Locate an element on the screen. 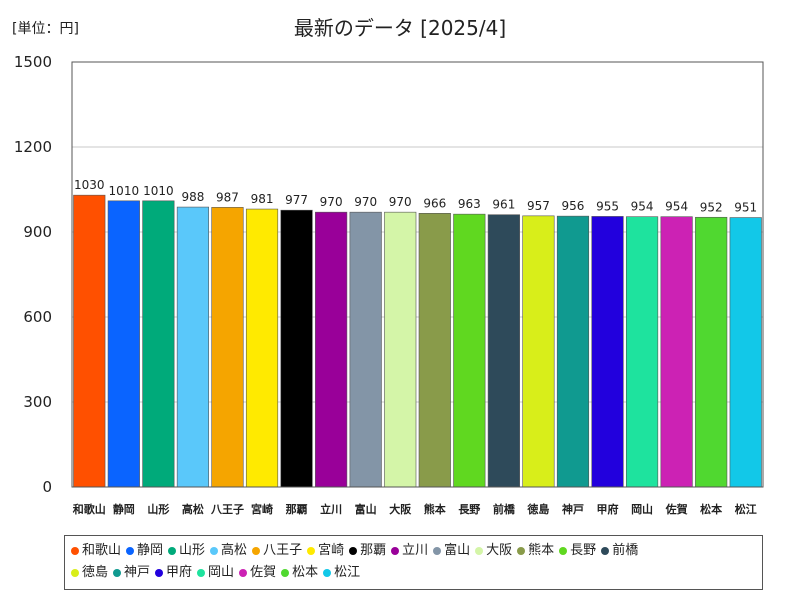 This screenshot has width=800, height=600. legend-item: 和歌山 is located at coordinates (96, 551).